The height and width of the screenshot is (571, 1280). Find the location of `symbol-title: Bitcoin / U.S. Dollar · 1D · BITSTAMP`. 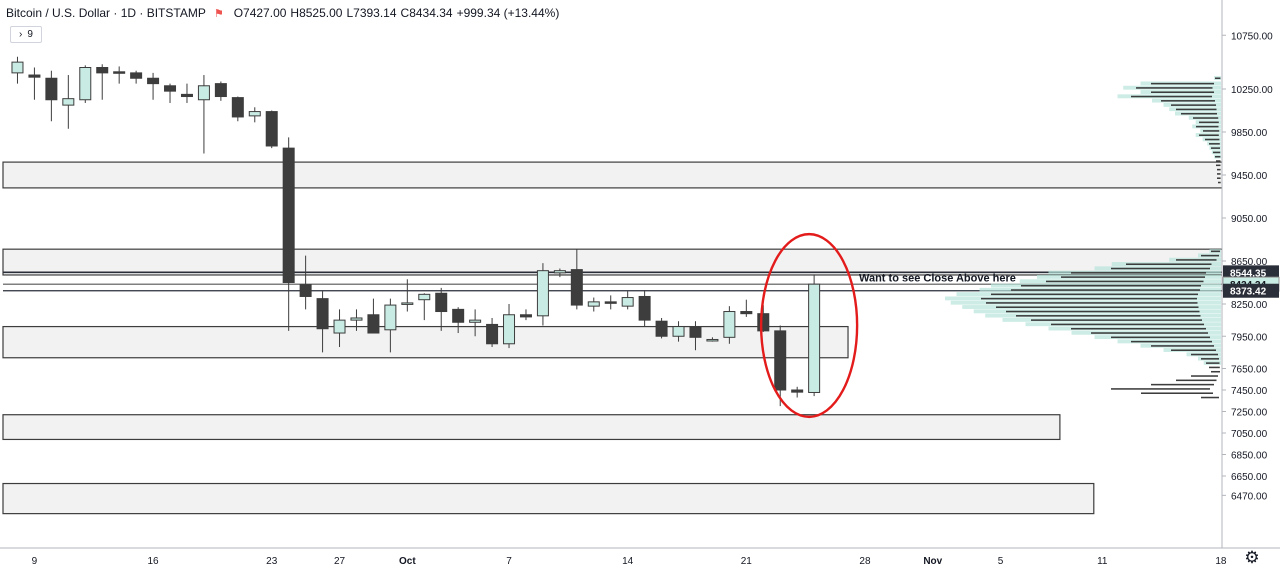

symbol-title: Bitcoin / U.S. Dollar · 1D · BITSTAMP is located at coordinates (106, 13).